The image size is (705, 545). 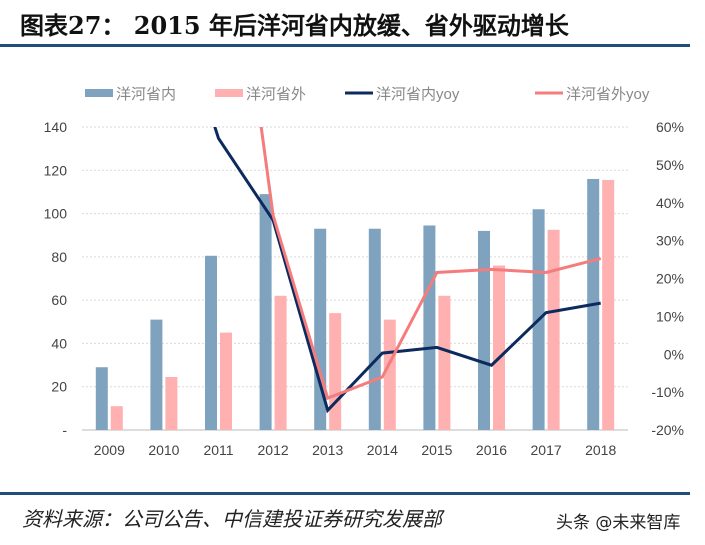 I want to click on right-tick-label: -10%, so click(x=667, y=392).